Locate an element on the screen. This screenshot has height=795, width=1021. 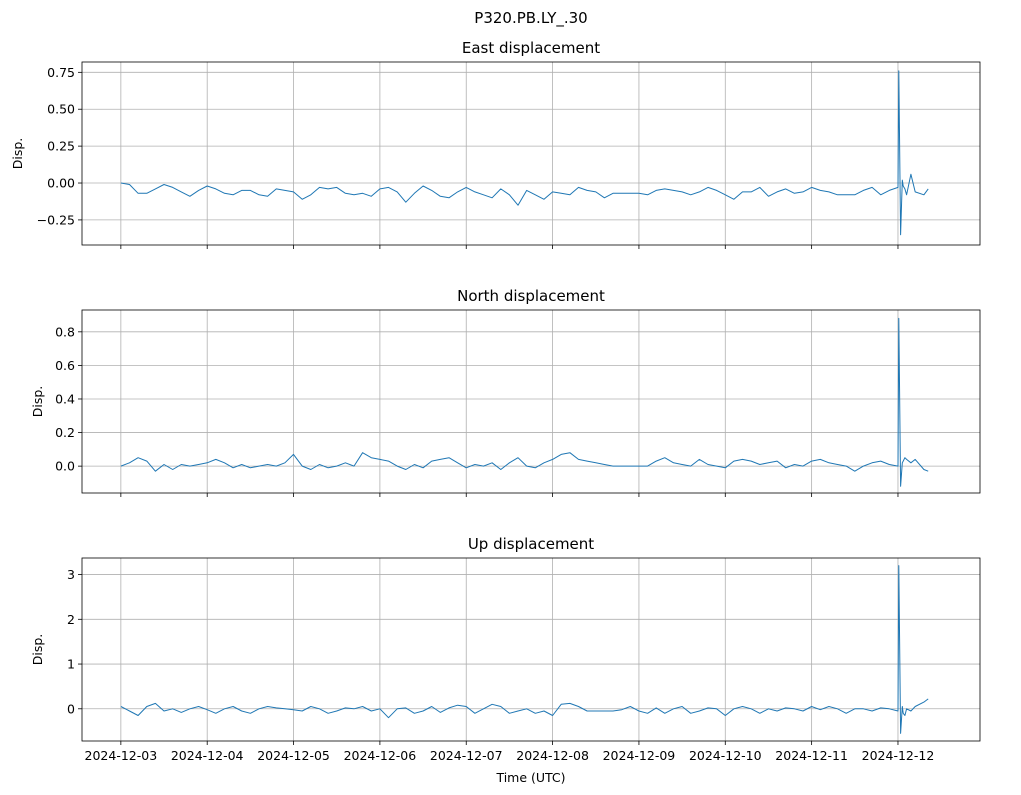
up-y-tick-label: 2 is located at coordinates (71, 619).